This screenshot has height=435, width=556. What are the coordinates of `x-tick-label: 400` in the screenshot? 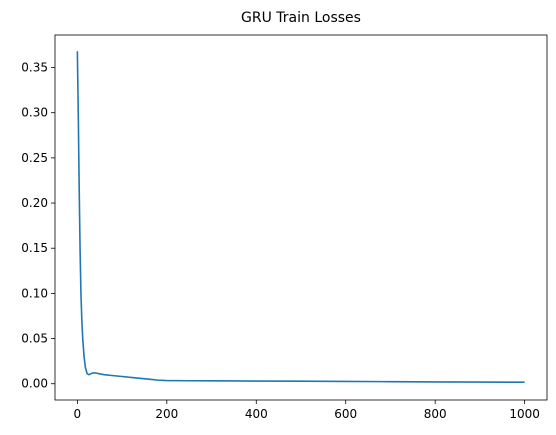 It's located at (256, 414).